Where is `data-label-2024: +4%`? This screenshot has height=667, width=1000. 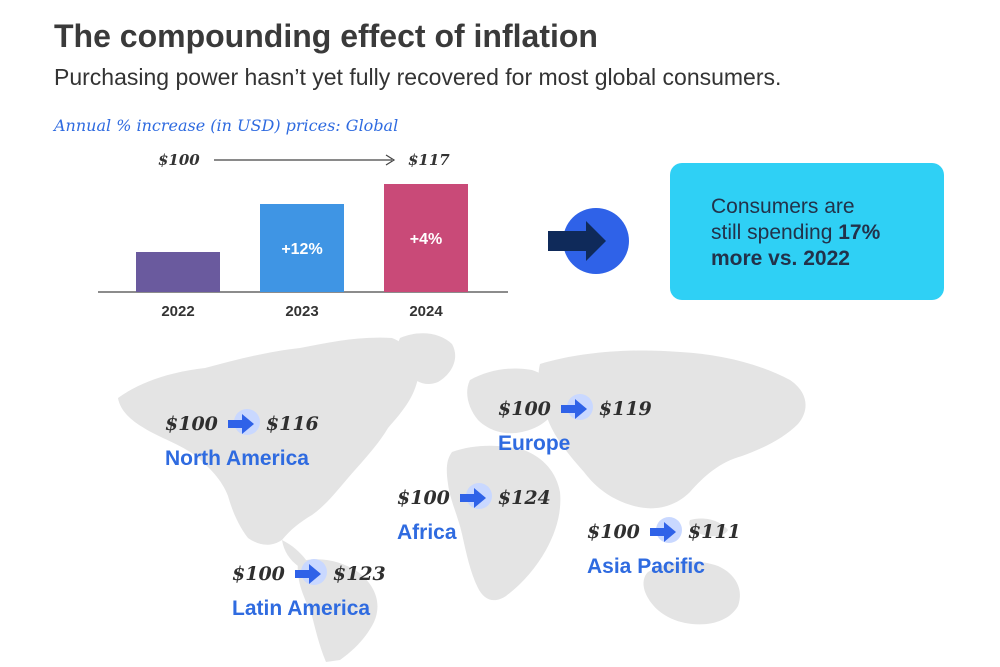
data-label-2024: +4% is located at coordinates (426, 239).